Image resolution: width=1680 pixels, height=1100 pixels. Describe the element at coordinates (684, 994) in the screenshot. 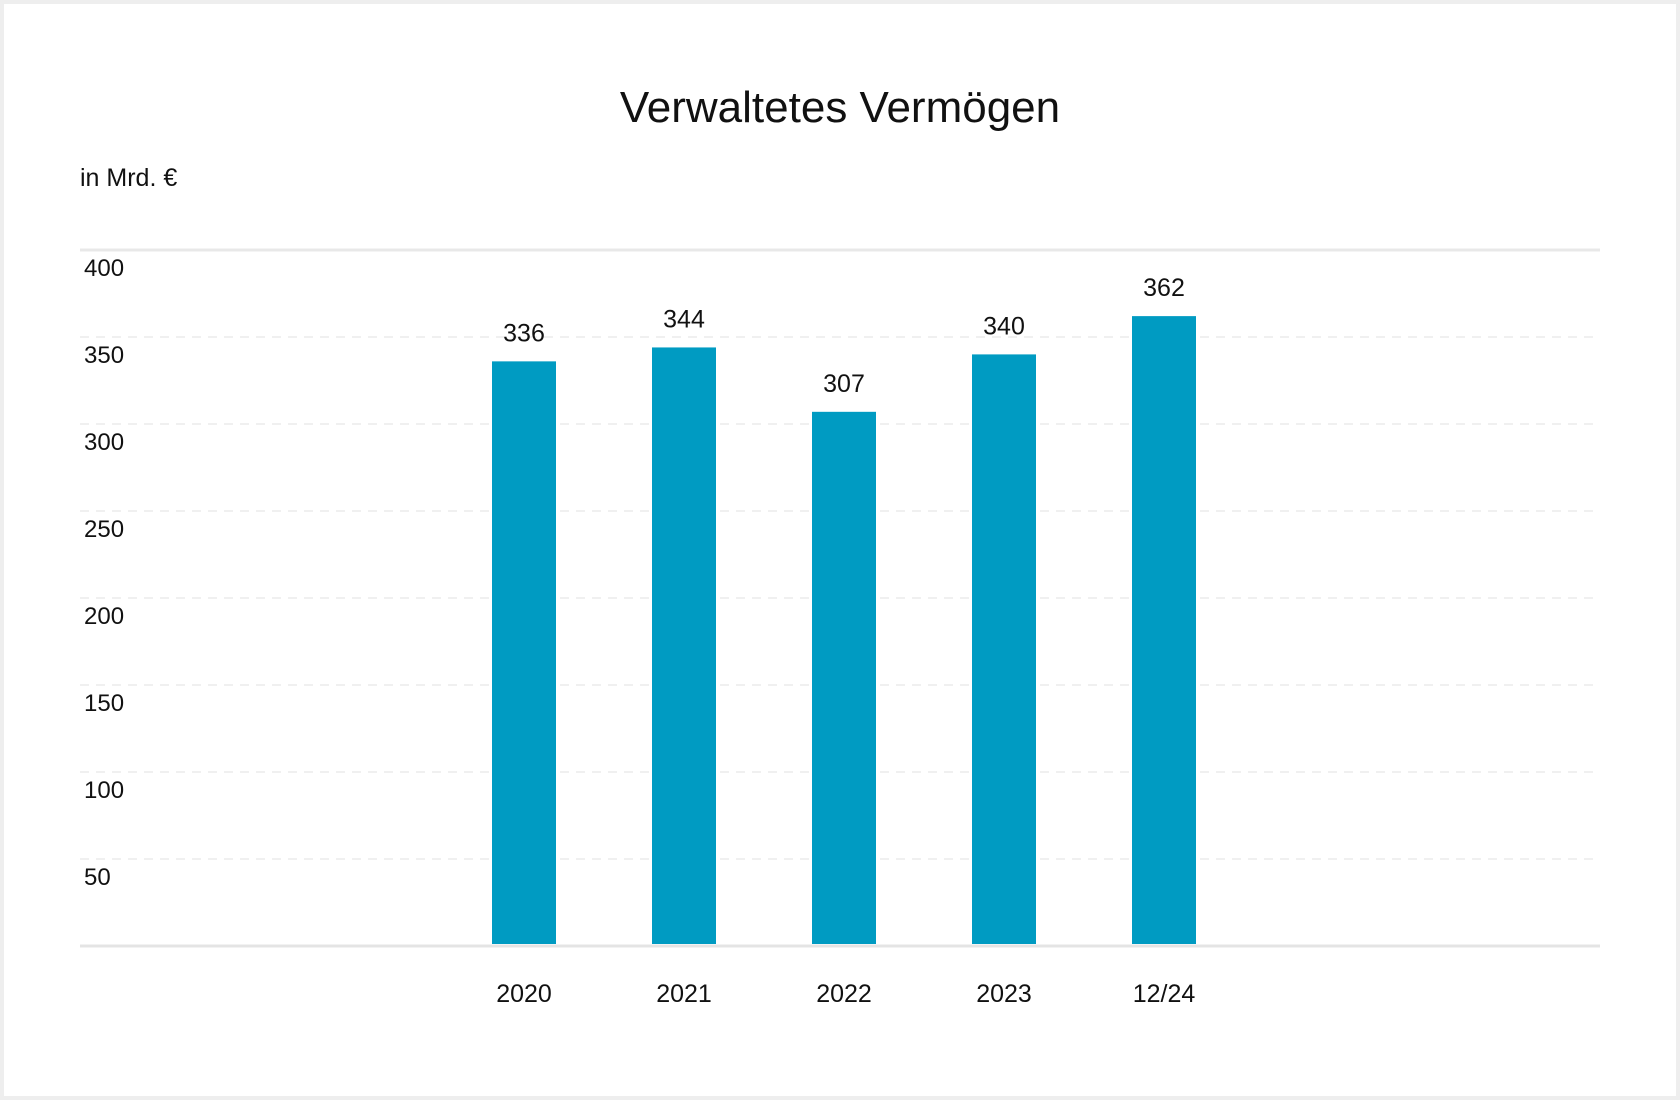

I see `x-category-label: 2021` at that location.